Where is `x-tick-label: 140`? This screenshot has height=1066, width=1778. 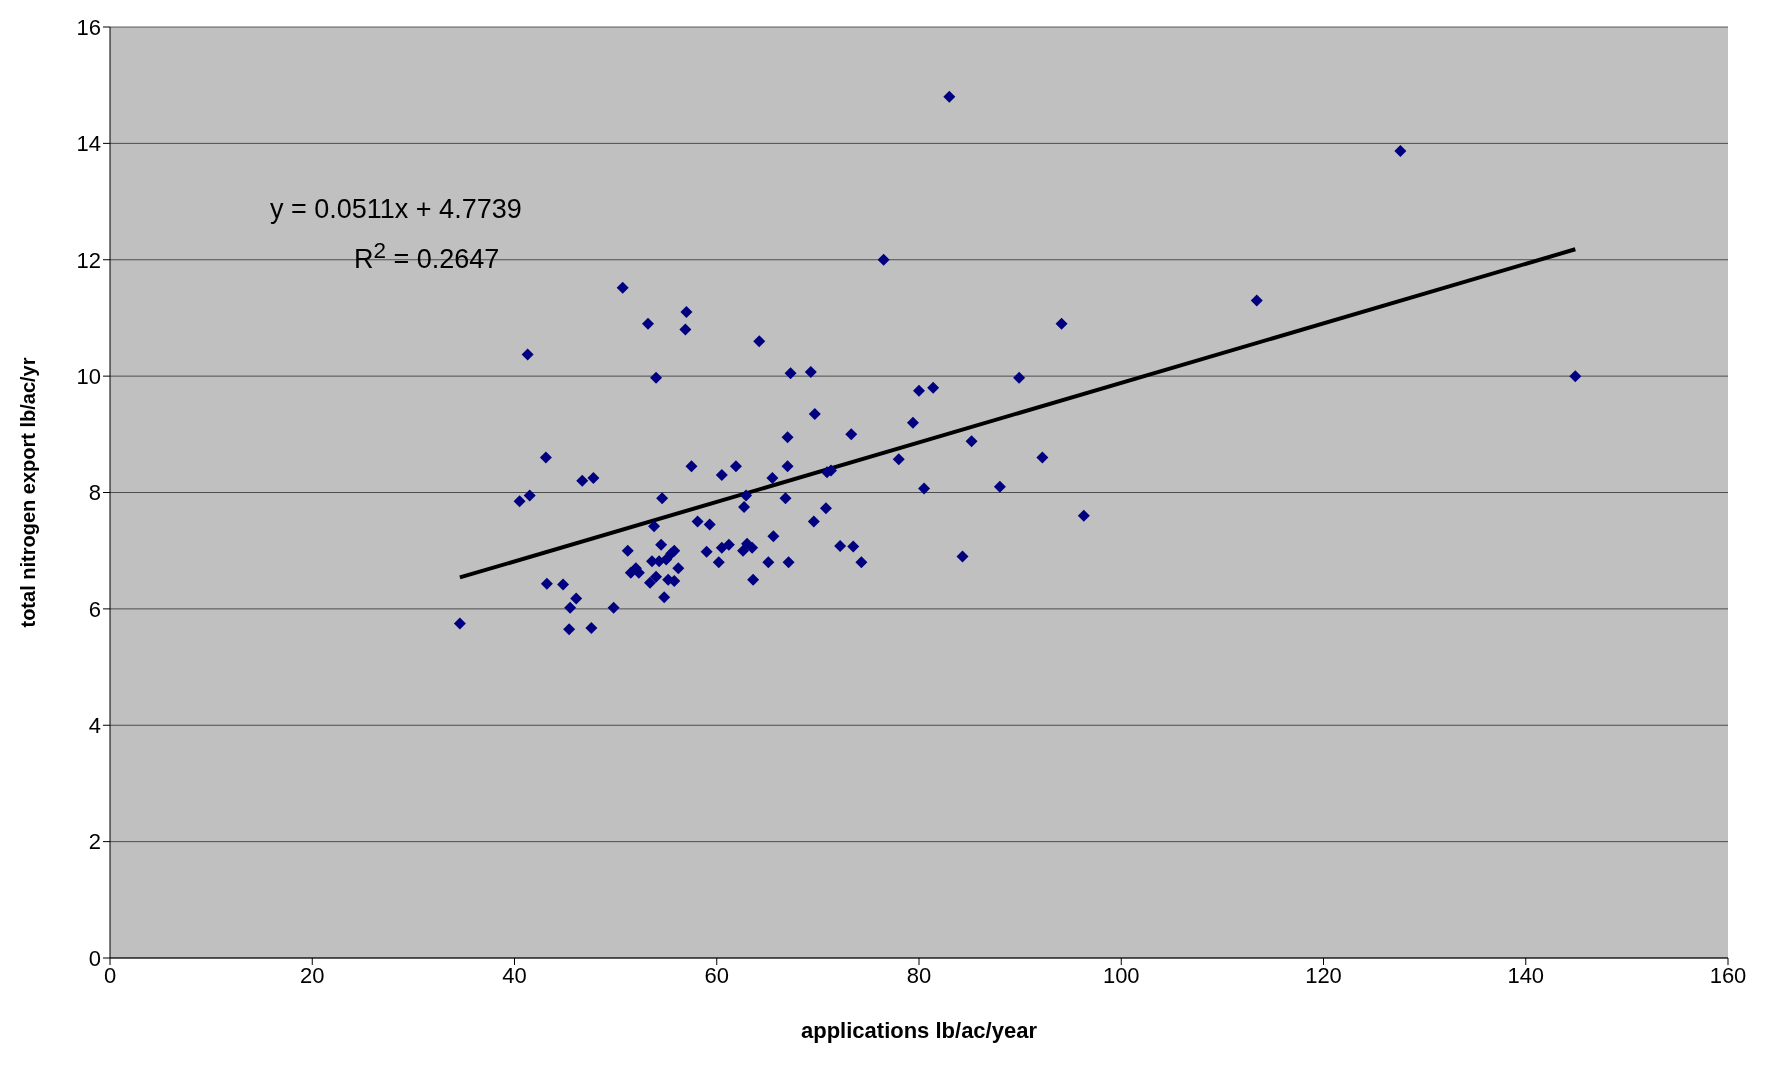
x-tick-label: 140 is located at coordinates (1526, 975).